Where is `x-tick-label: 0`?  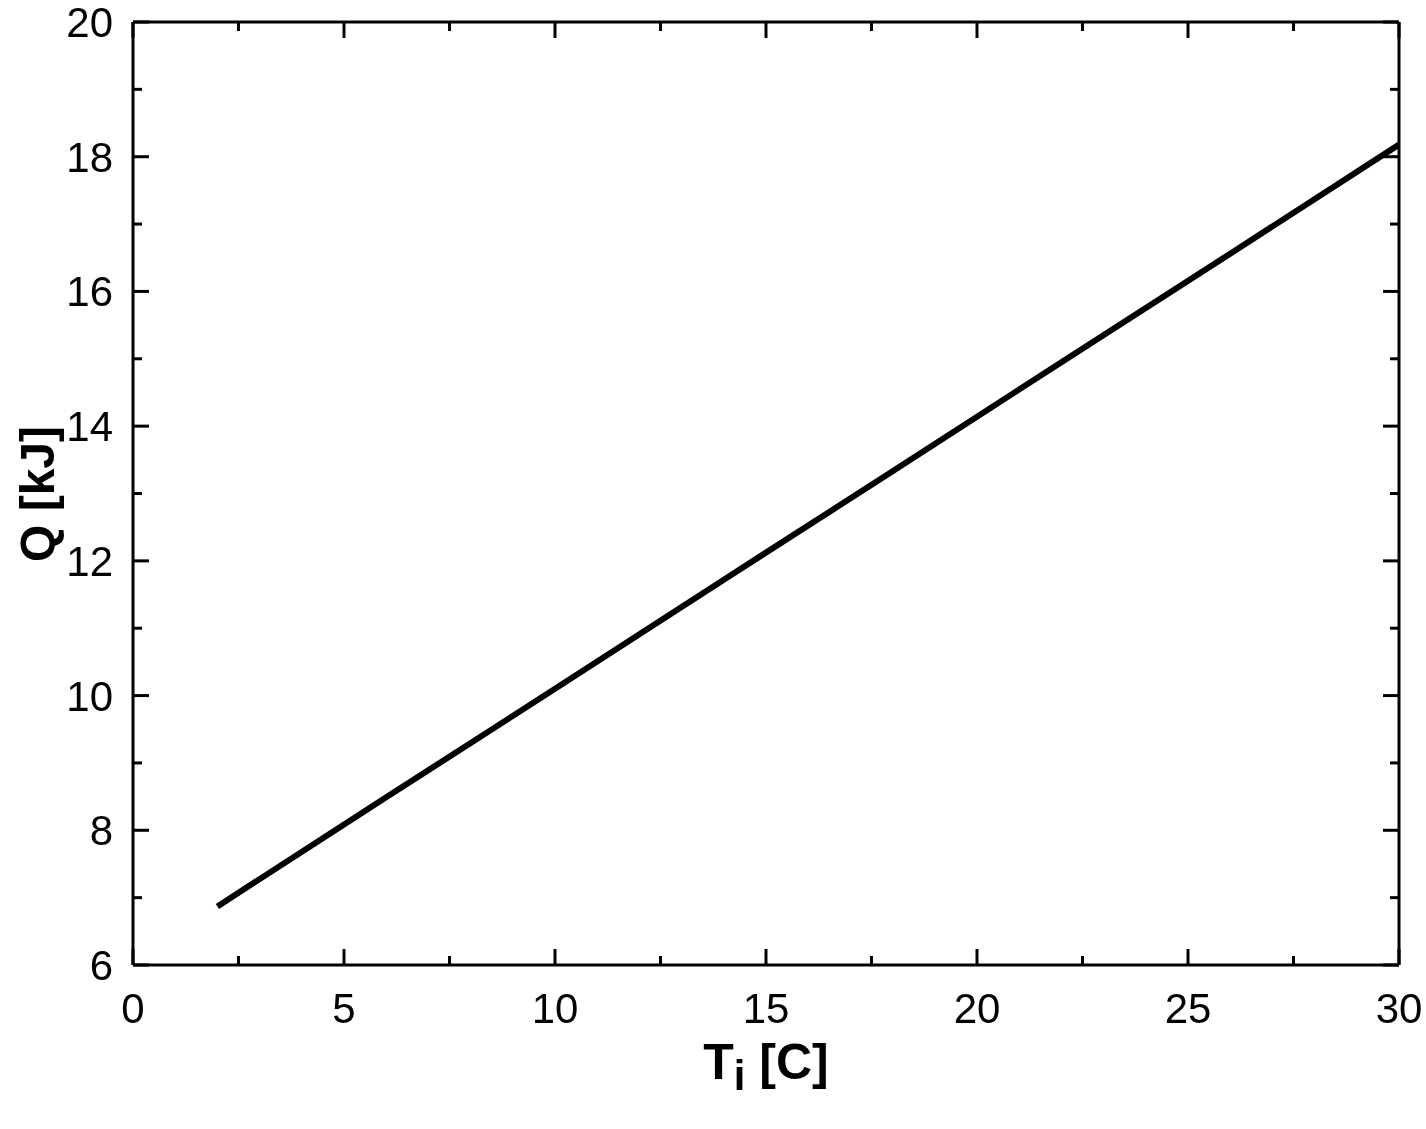 x-tick-label: 0 is located at coordinates (133, 1008).